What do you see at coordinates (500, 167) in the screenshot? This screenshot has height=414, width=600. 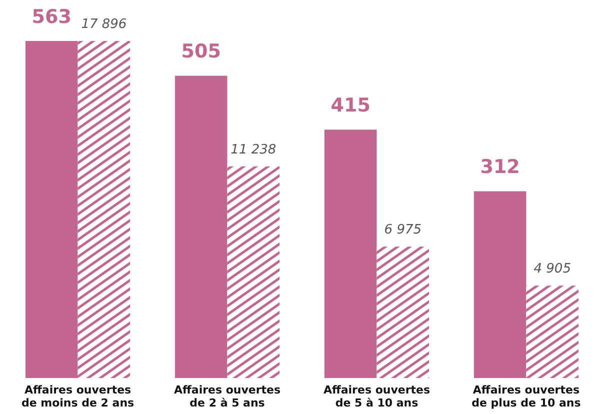 I see `data-label: 312` at bounding box center [500, 167].